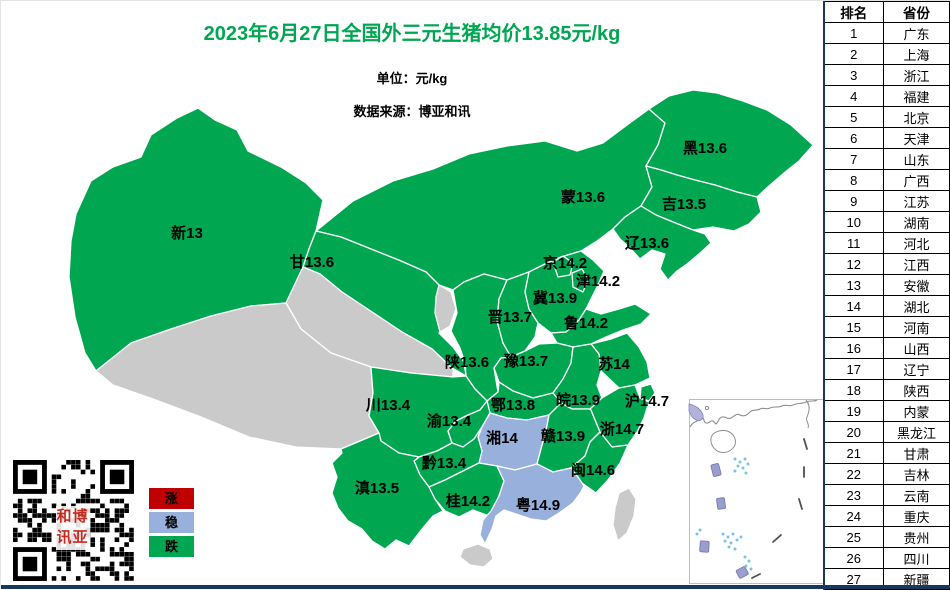  I want to click on province-cell: 浙江, so click(917, 75).